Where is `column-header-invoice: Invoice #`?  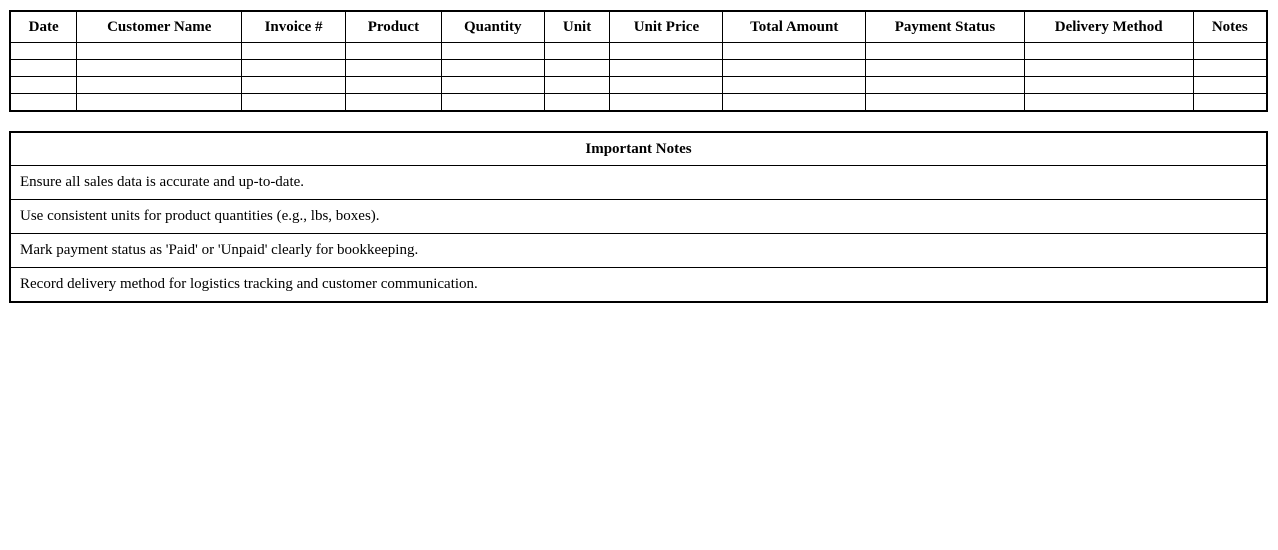 column-header-invoice: Invoice # is located at coordinates (293, 26).